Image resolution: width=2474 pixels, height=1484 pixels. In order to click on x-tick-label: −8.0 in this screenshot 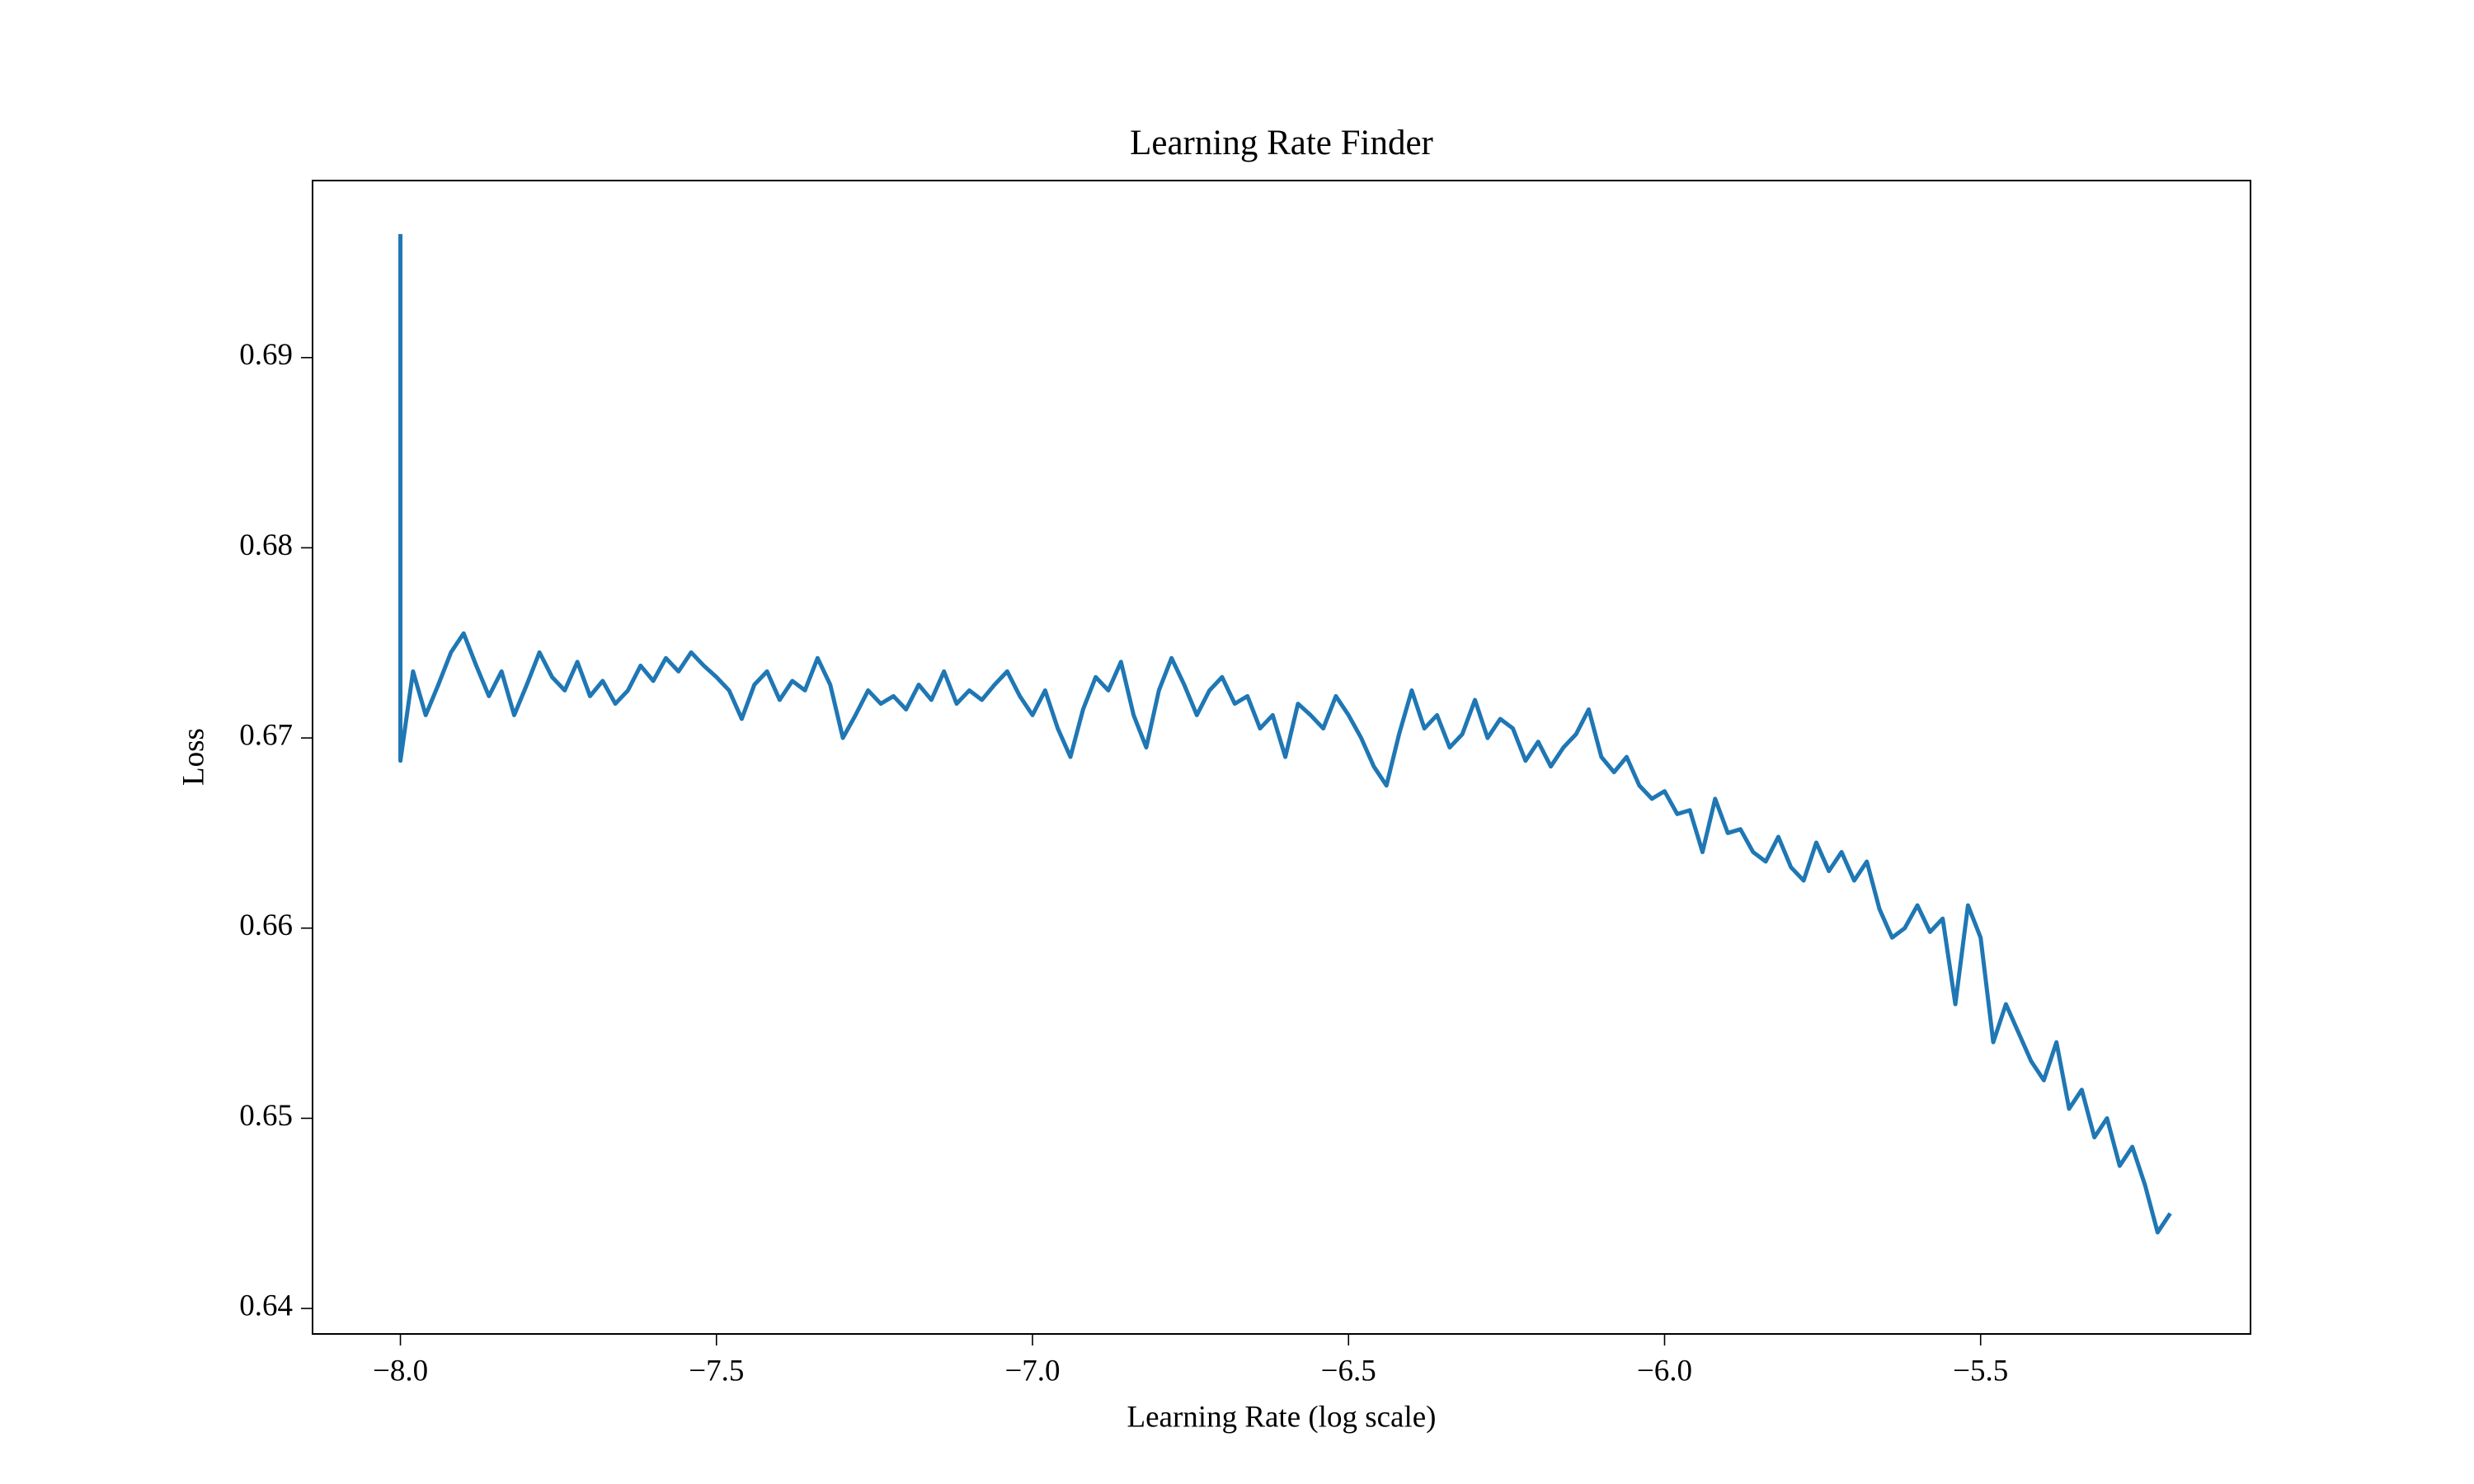, I will do `click(400, 1371)`.